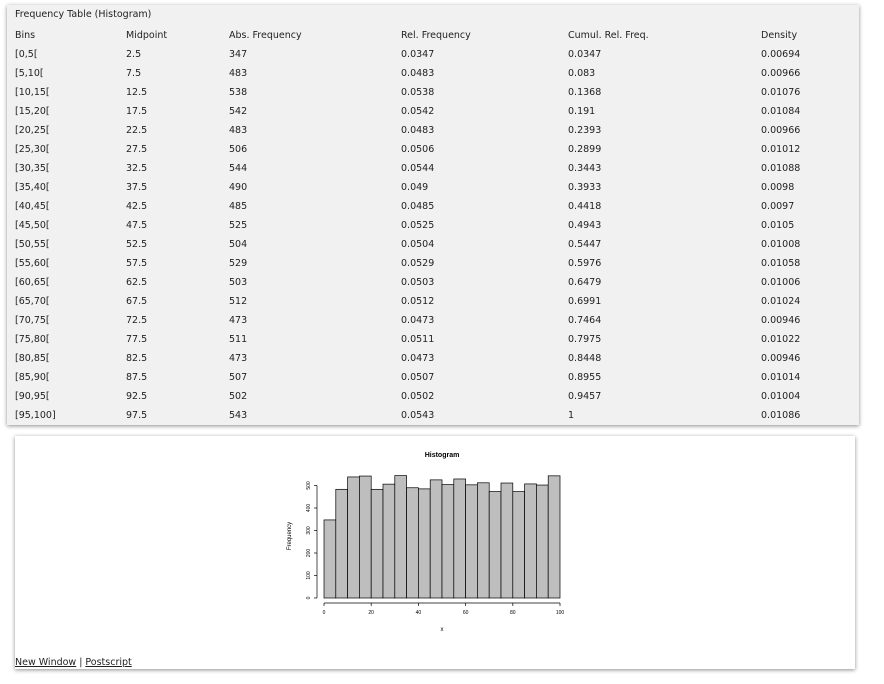 Image resolution: width=884 pixels, height=684 pixels. What do you see at coordinates (137, 339) in the screenshot?
I see `cell-midpoint: 77.5` at bounding box center [137, 339].